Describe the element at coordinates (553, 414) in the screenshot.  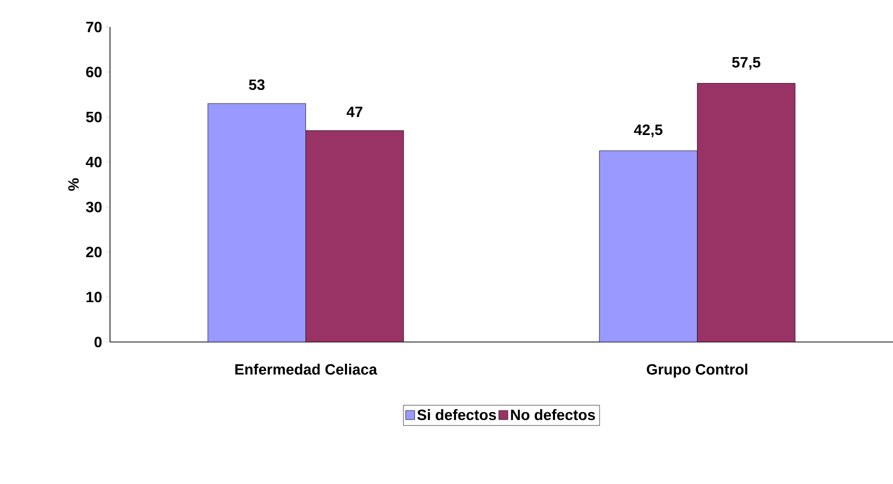
I see `legend-label: No defectos` at that location.